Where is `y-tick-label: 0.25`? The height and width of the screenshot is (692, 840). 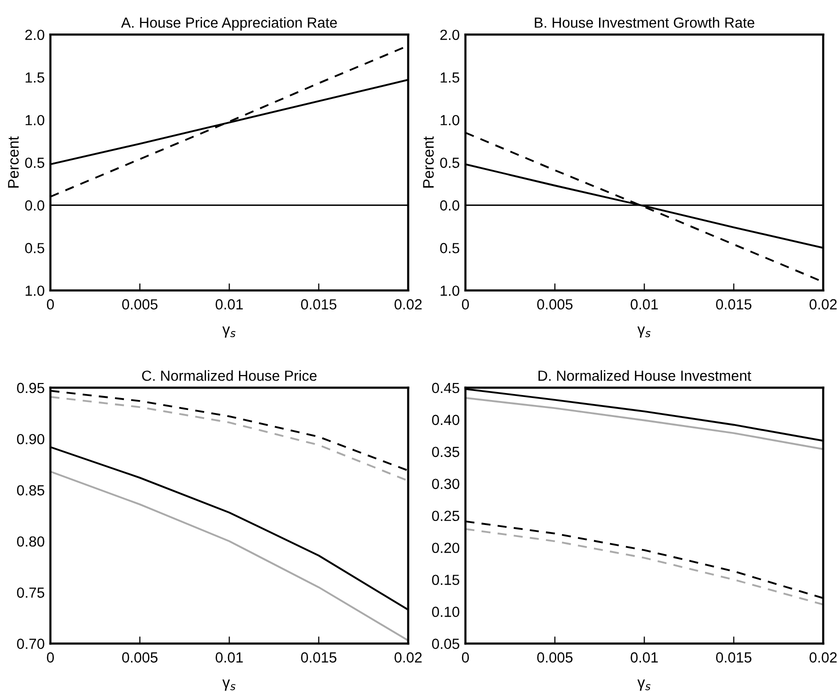 y-tick-label: 0.25 is located at coordinates (446, 516).